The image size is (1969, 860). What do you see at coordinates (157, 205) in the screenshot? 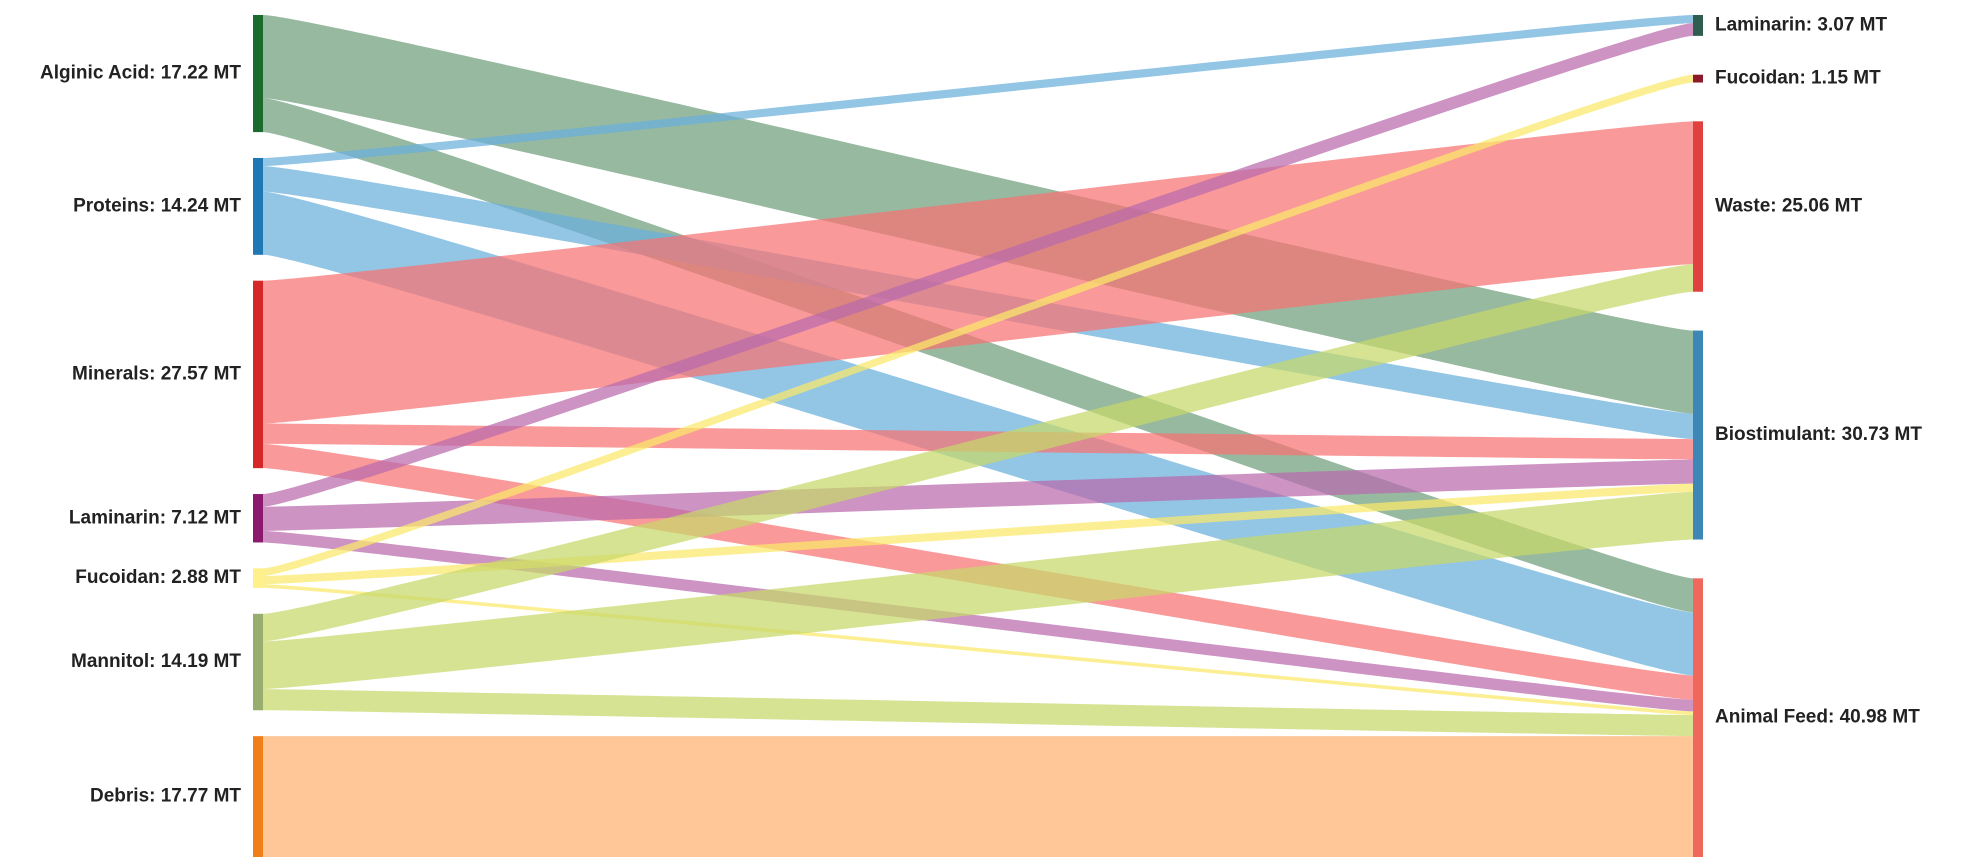
I see `source-label: Proteins: 14.24 MT` at bounding box center [157, 205].